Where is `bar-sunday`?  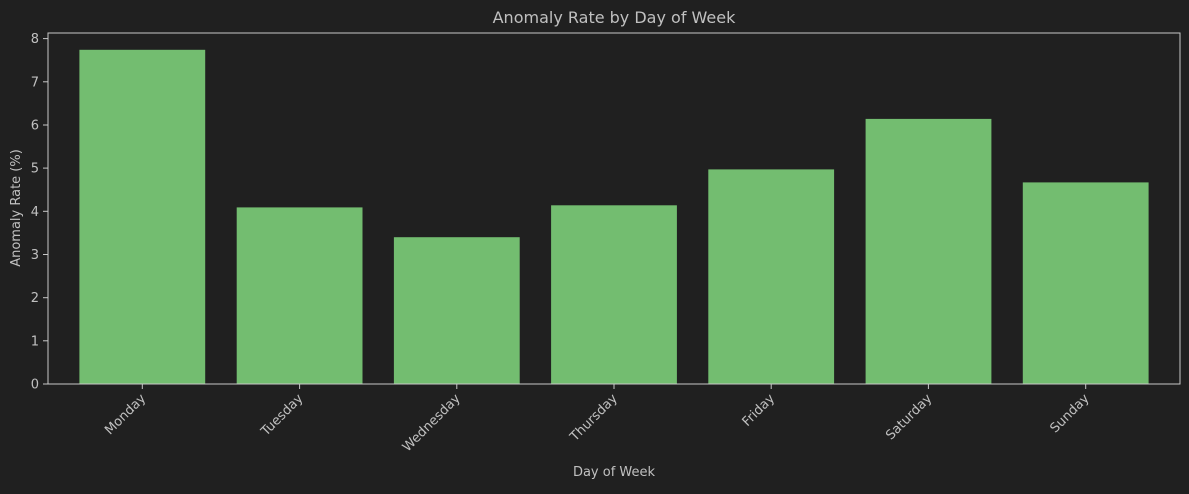
bar-sunday is located at coordinates (1085, 283).